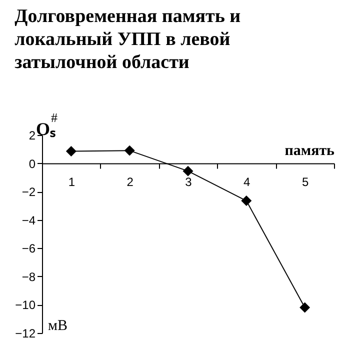  What do you see at coordinates (127, 39) in the screenshot?
I see `chart-title: Долговременная память и локальный УПП в левой затылочной области` at bounding box center [127, 39].